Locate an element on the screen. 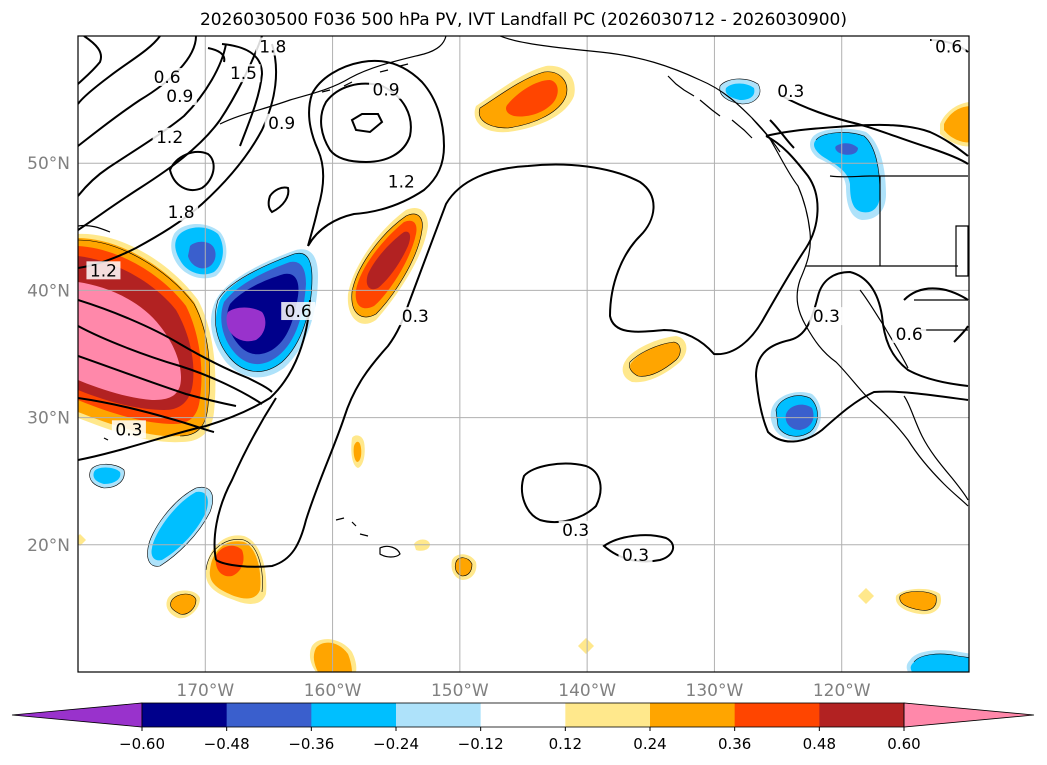 The image size is (1047, 765). lon-tick-label: 120°W is located at coordinates (842, 691).